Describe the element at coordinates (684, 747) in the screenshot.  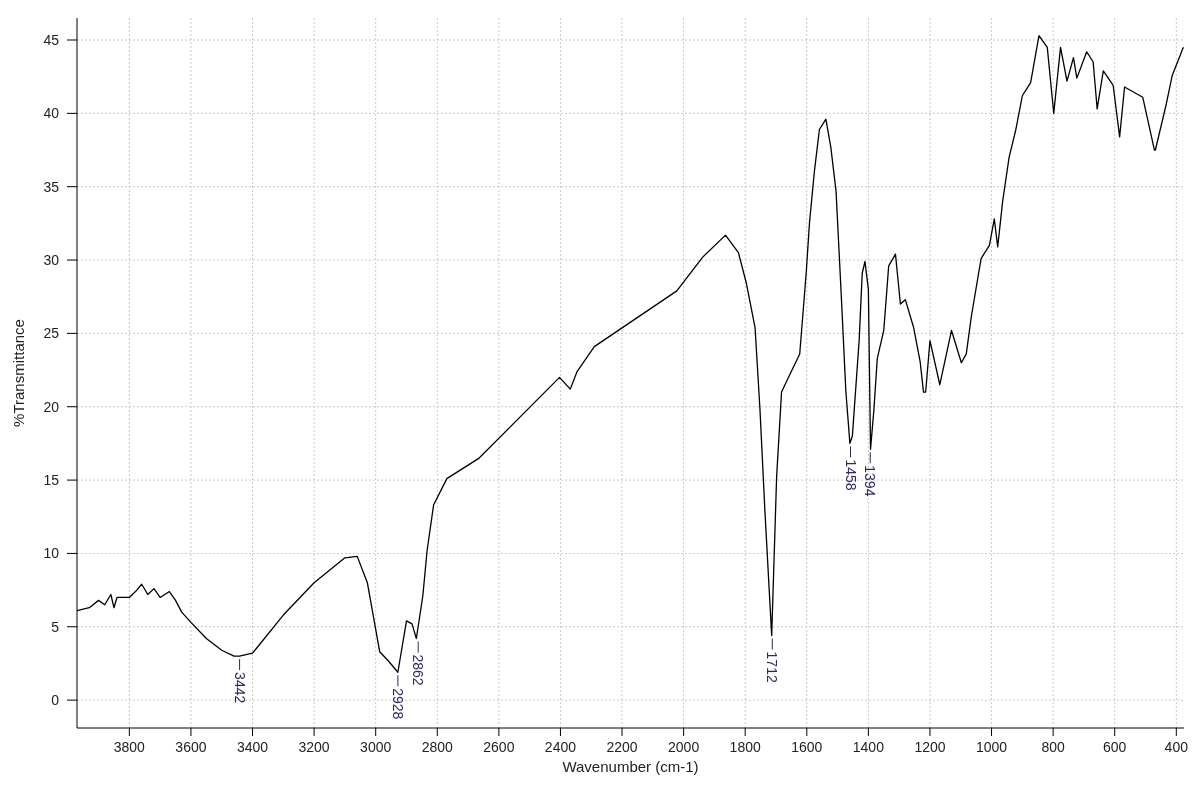
I see `x-tick-label: 2000` at that location.